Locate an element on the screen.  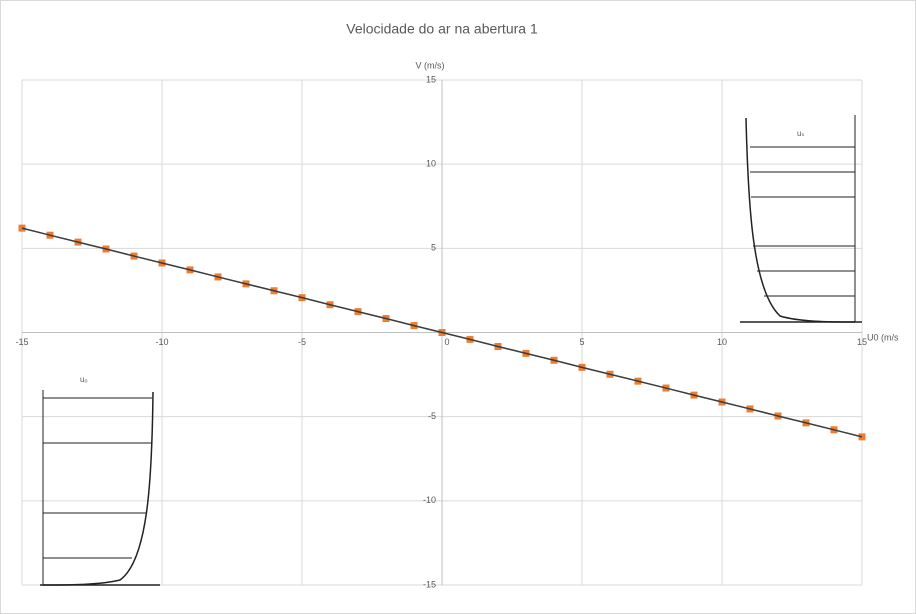
x-tick-label: -10 is located at coordinates (161, 342).